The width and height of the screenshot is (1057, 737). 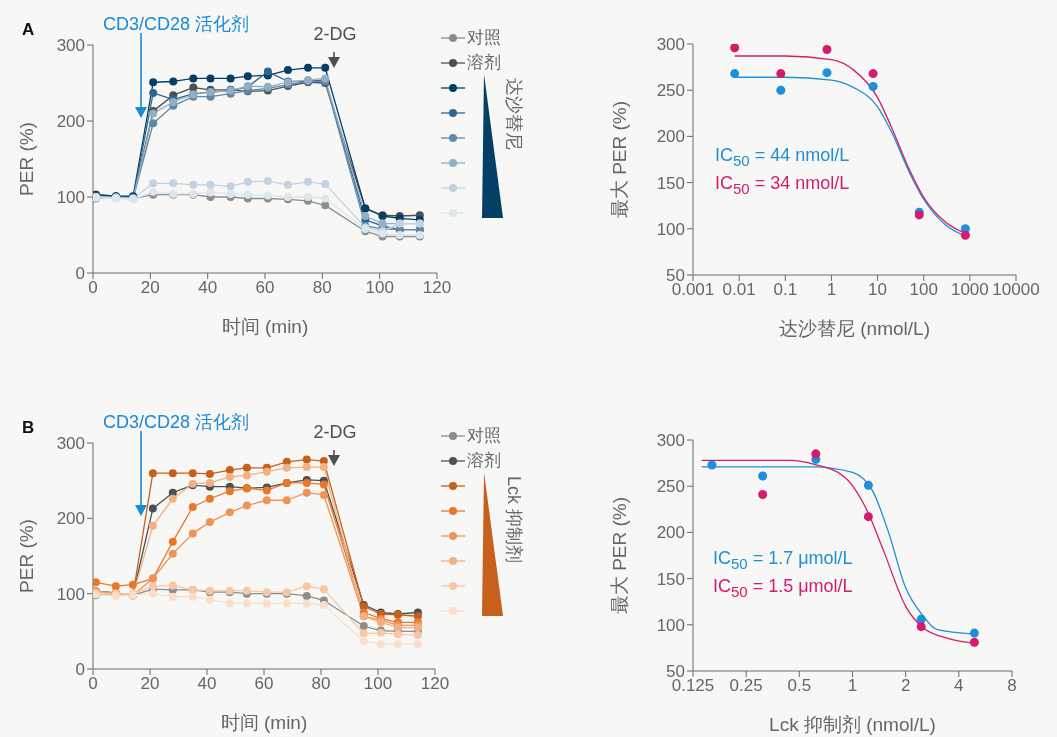 What do you see at coordinates (782, 185) in the screenshot?
I see `annotation: IC$_{50}$ = 34 nmol/L` at bounding box center [782, 185].